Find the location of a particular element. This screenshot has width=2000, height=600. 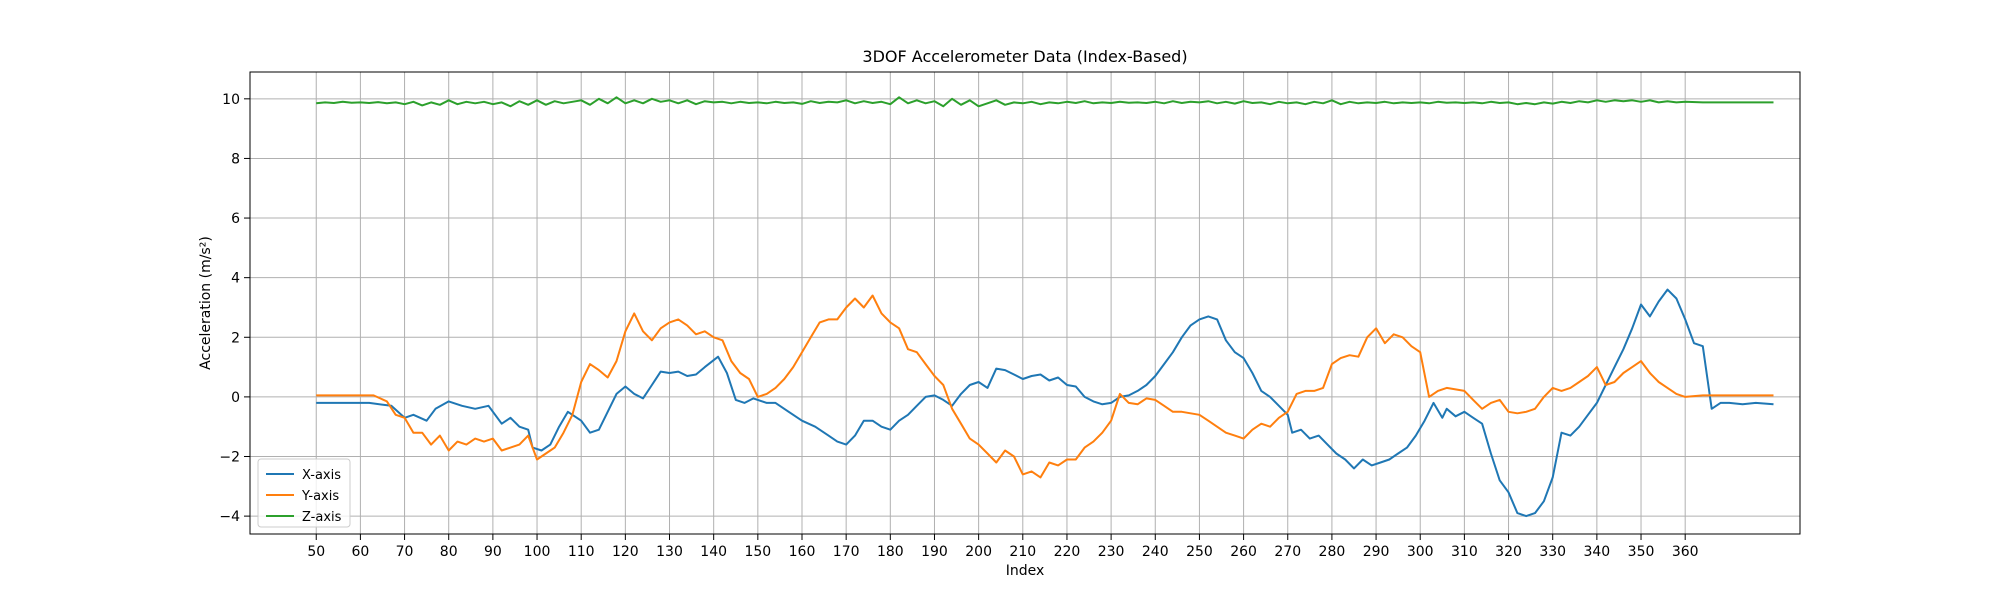

y-axis-title: Acceleration (m/s²) is located at coordinates (206, 303).